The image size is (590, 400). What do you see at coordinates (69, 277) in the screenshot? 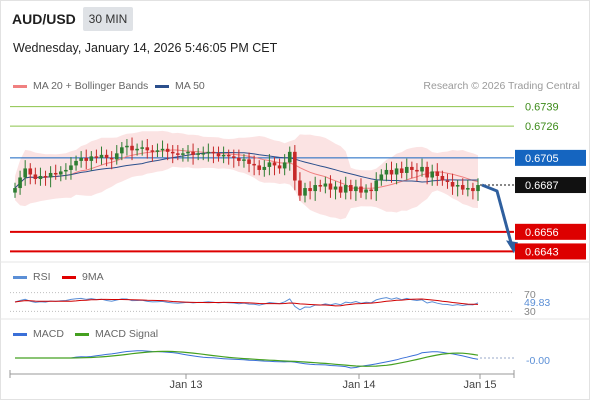
I see `rsi-ma-swatch` at bounding box center [69, 277].